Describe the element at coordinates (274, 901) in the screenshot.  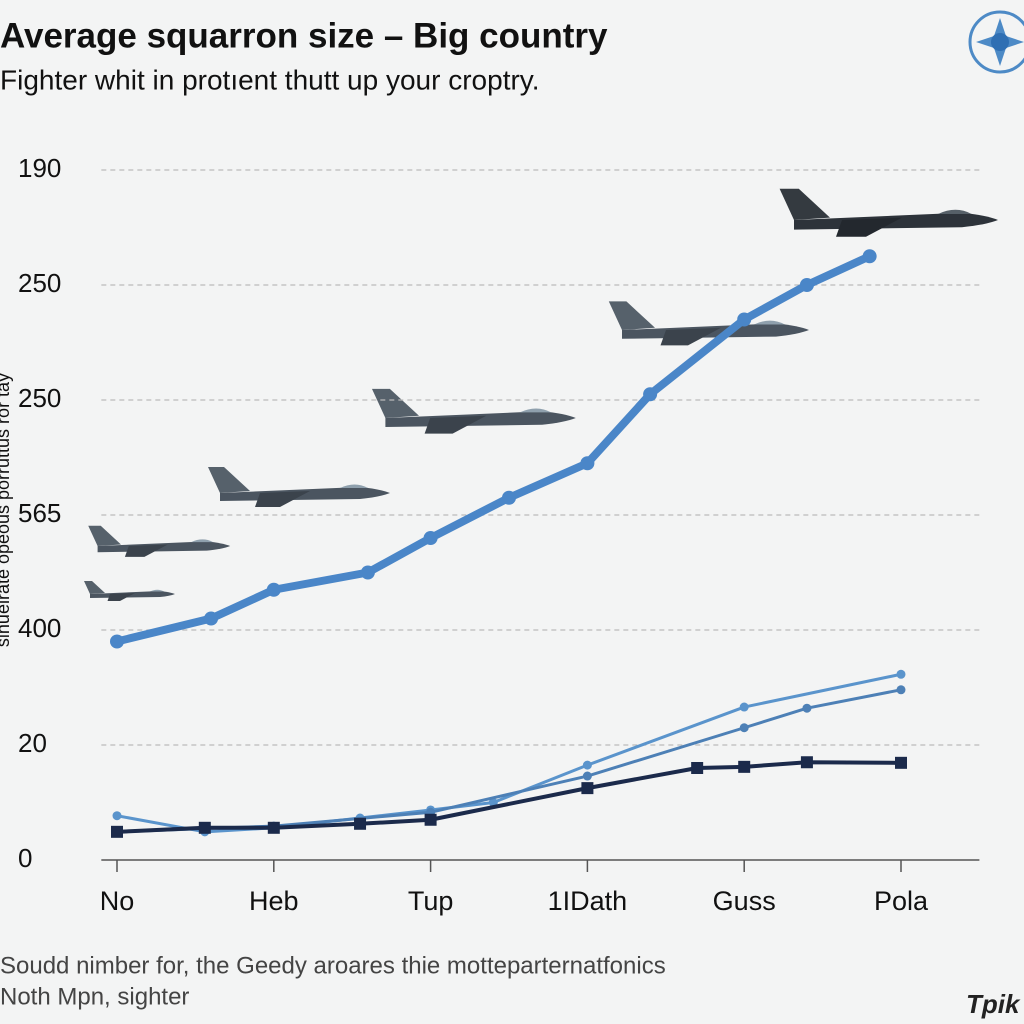
I see `x-tick-label: Heb` at that location.